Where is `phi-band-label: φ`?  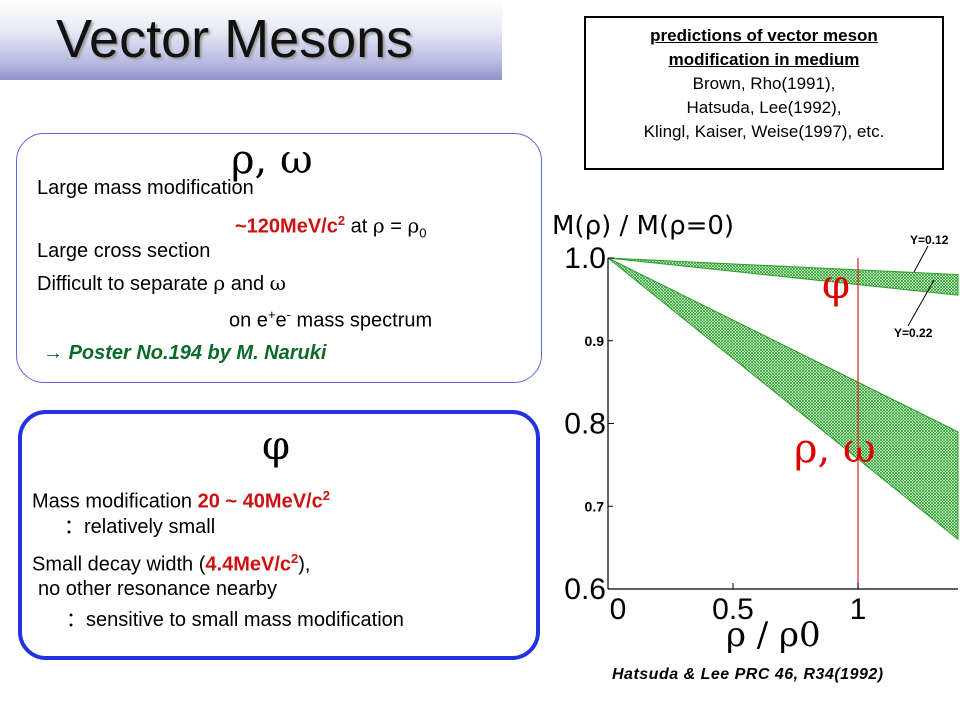 phi-band-label: φ is located at coordinates (836, 285).